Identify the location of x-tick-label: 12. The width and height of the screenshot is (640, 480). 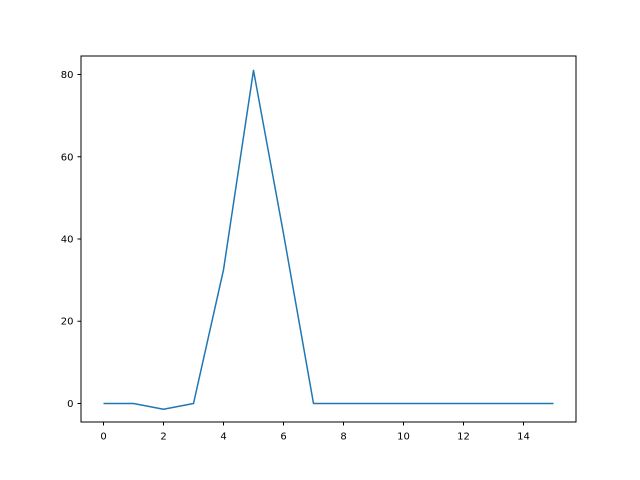
(463, 437).